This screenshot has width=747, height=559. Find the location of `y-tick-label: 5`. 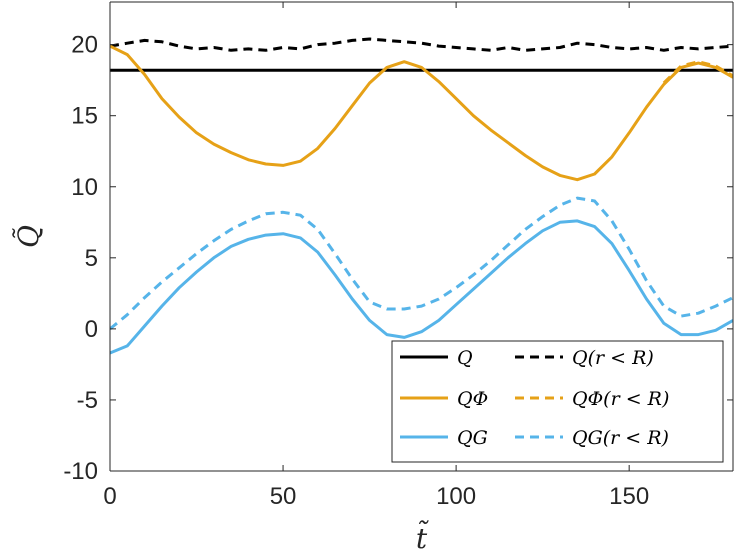

y-tick-label: 5 is located at coordinates (91, 258).